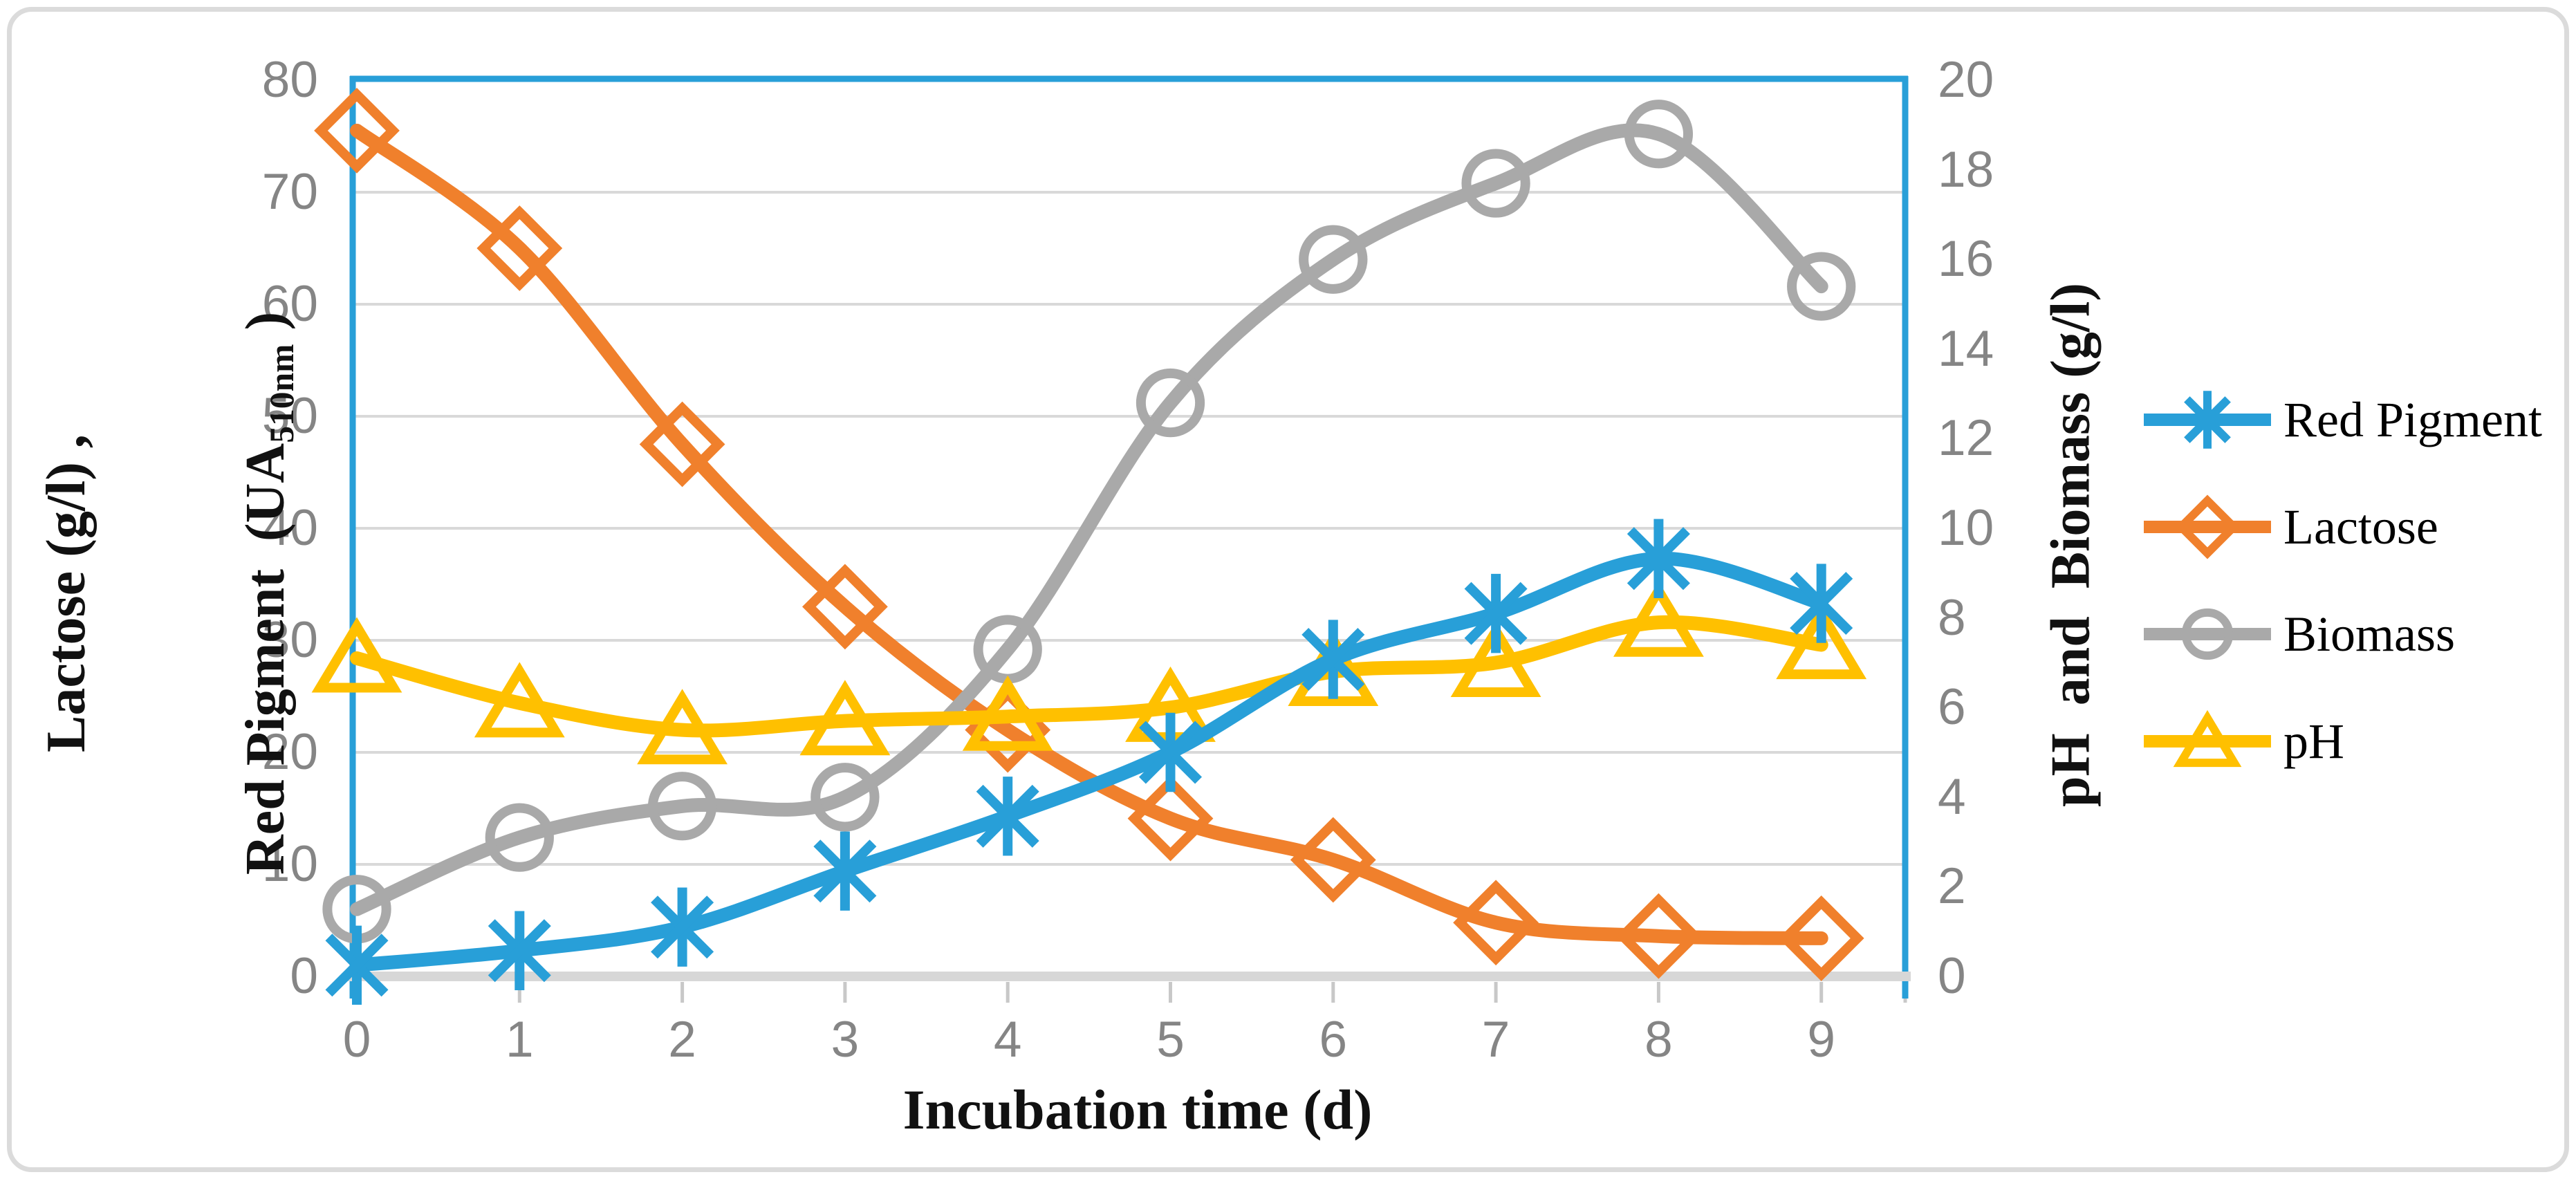  Describe the element at coordinates (289, 192) in the screenshot. I see `y-left-tick-label-70: 70` at that location.